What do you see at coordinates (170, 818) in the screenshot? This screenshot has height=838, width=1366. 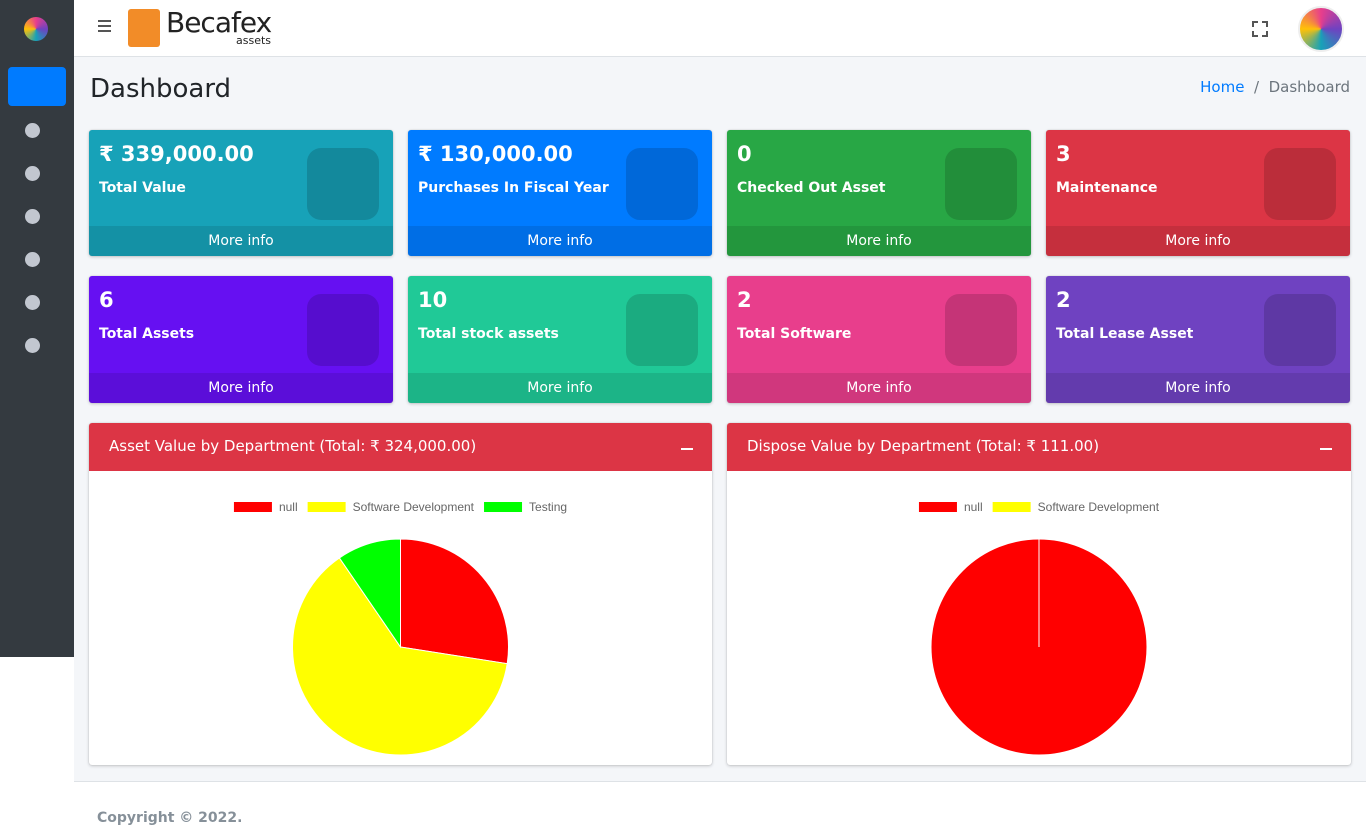 I see `copyright: Copyright © 2022.` at bounding box center [170, 818].